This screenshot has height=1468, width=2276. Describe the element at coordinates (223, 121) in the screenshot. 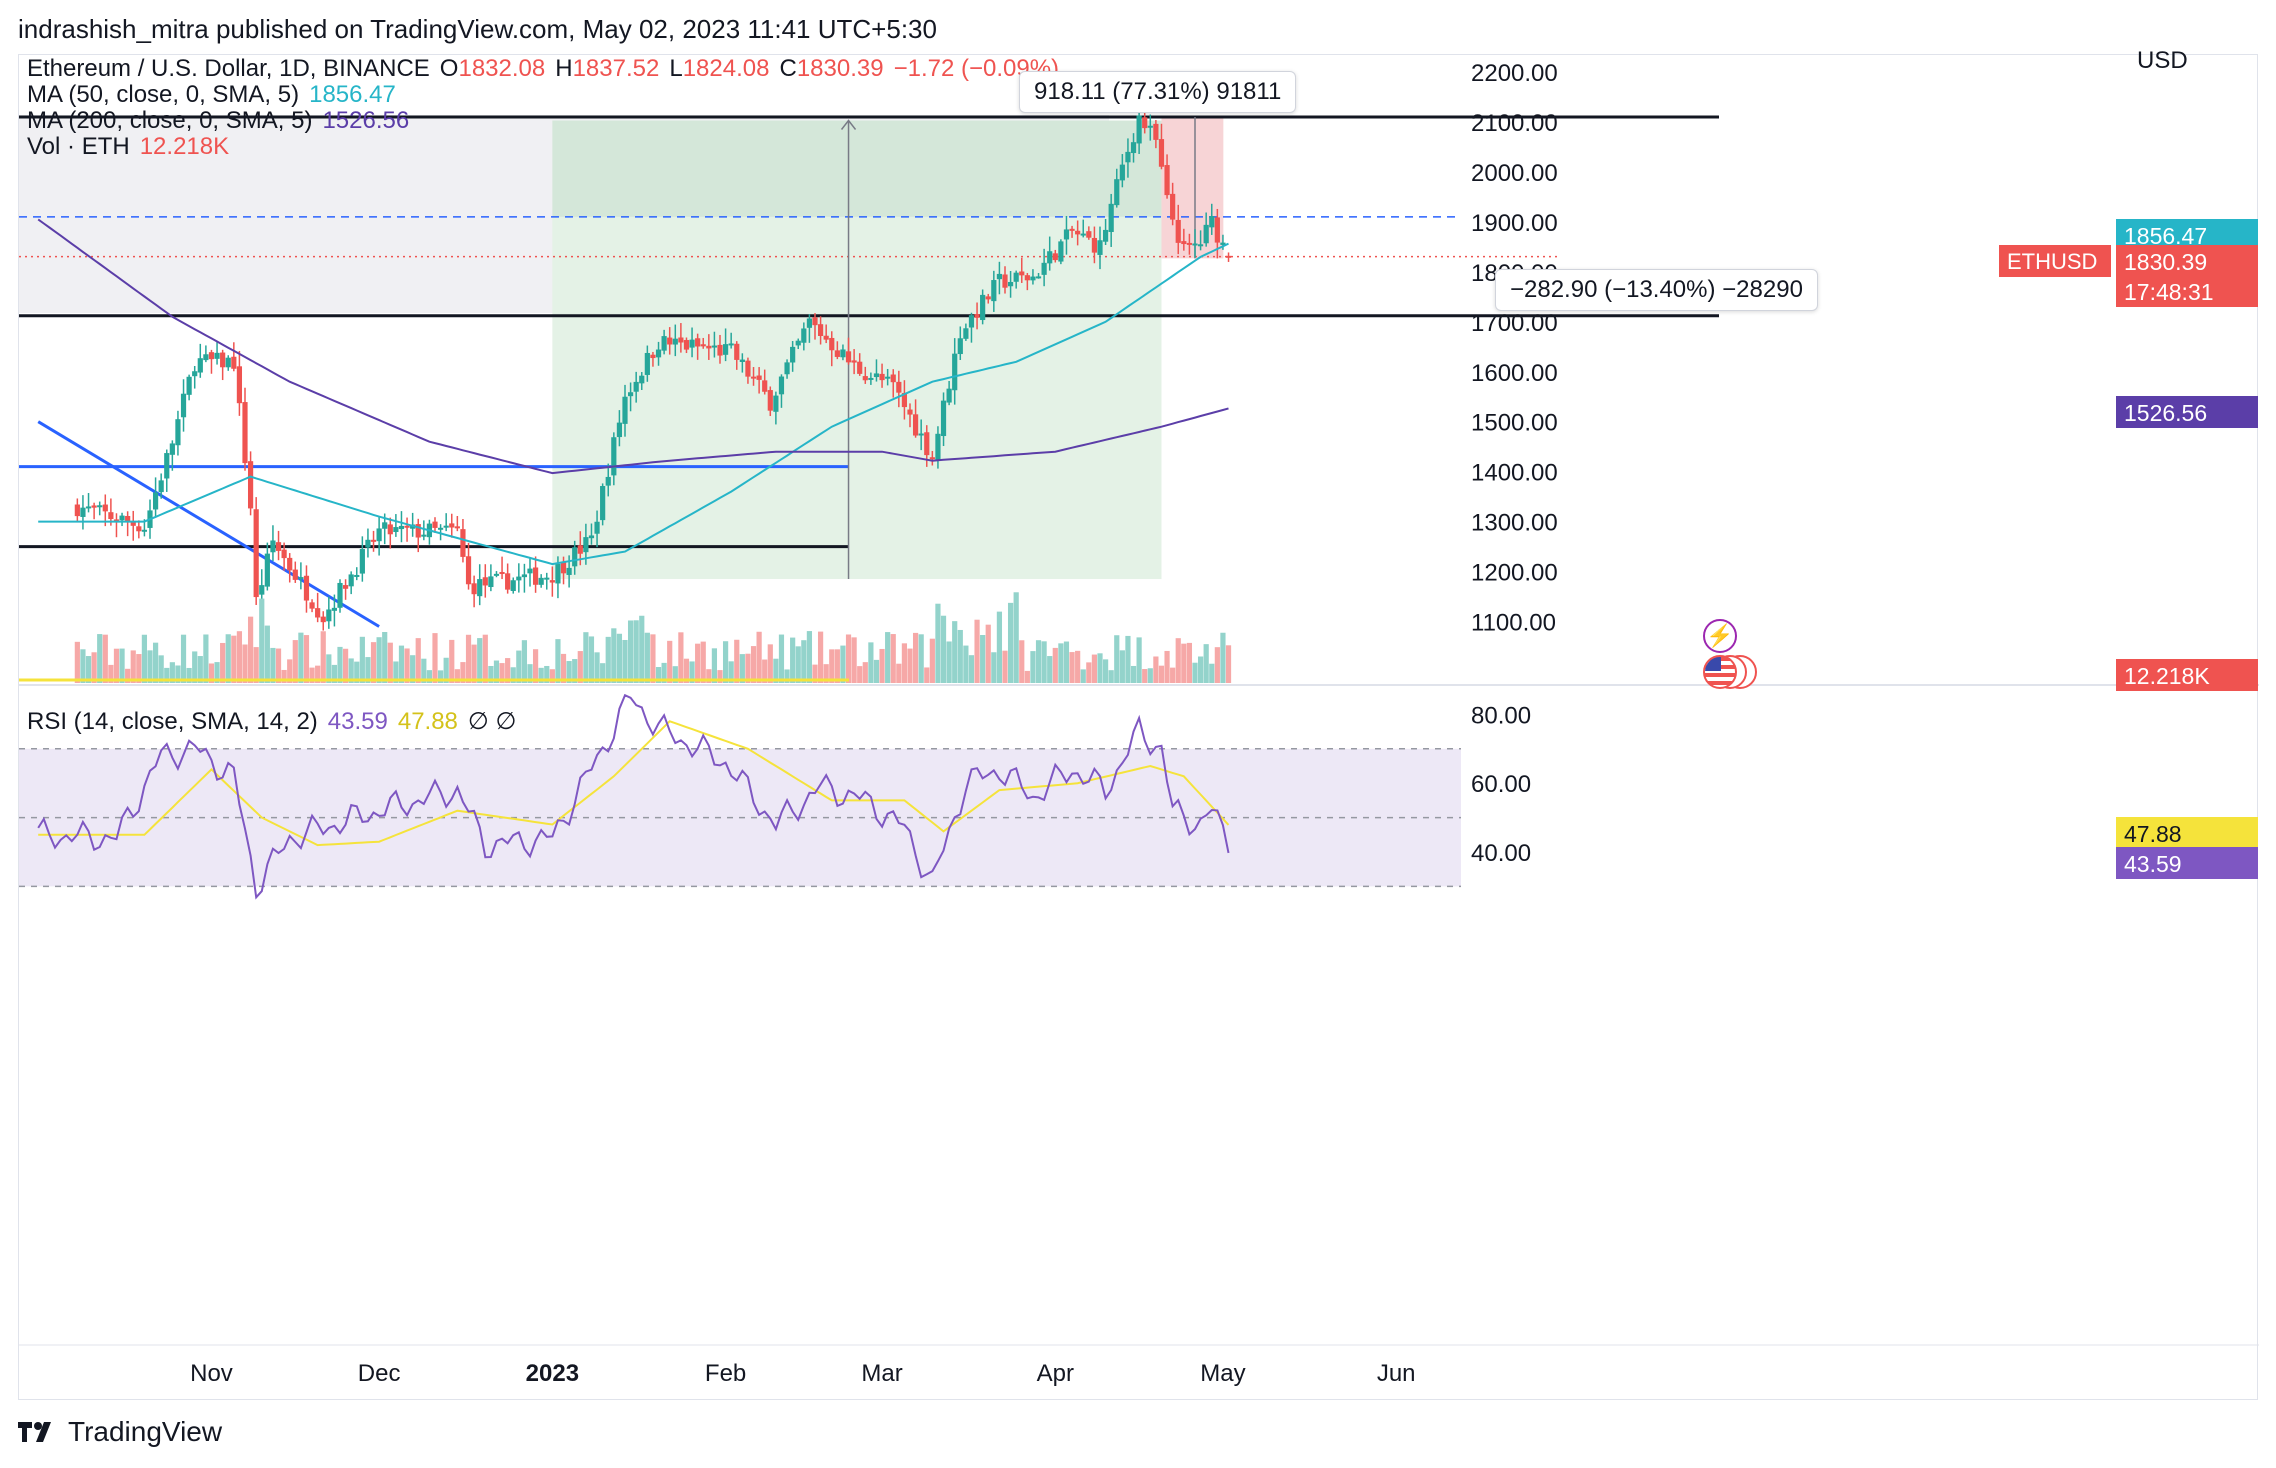

I see `ma200-legend: MA (200, close, 0, SMA, 5) 1526.56` at that location.